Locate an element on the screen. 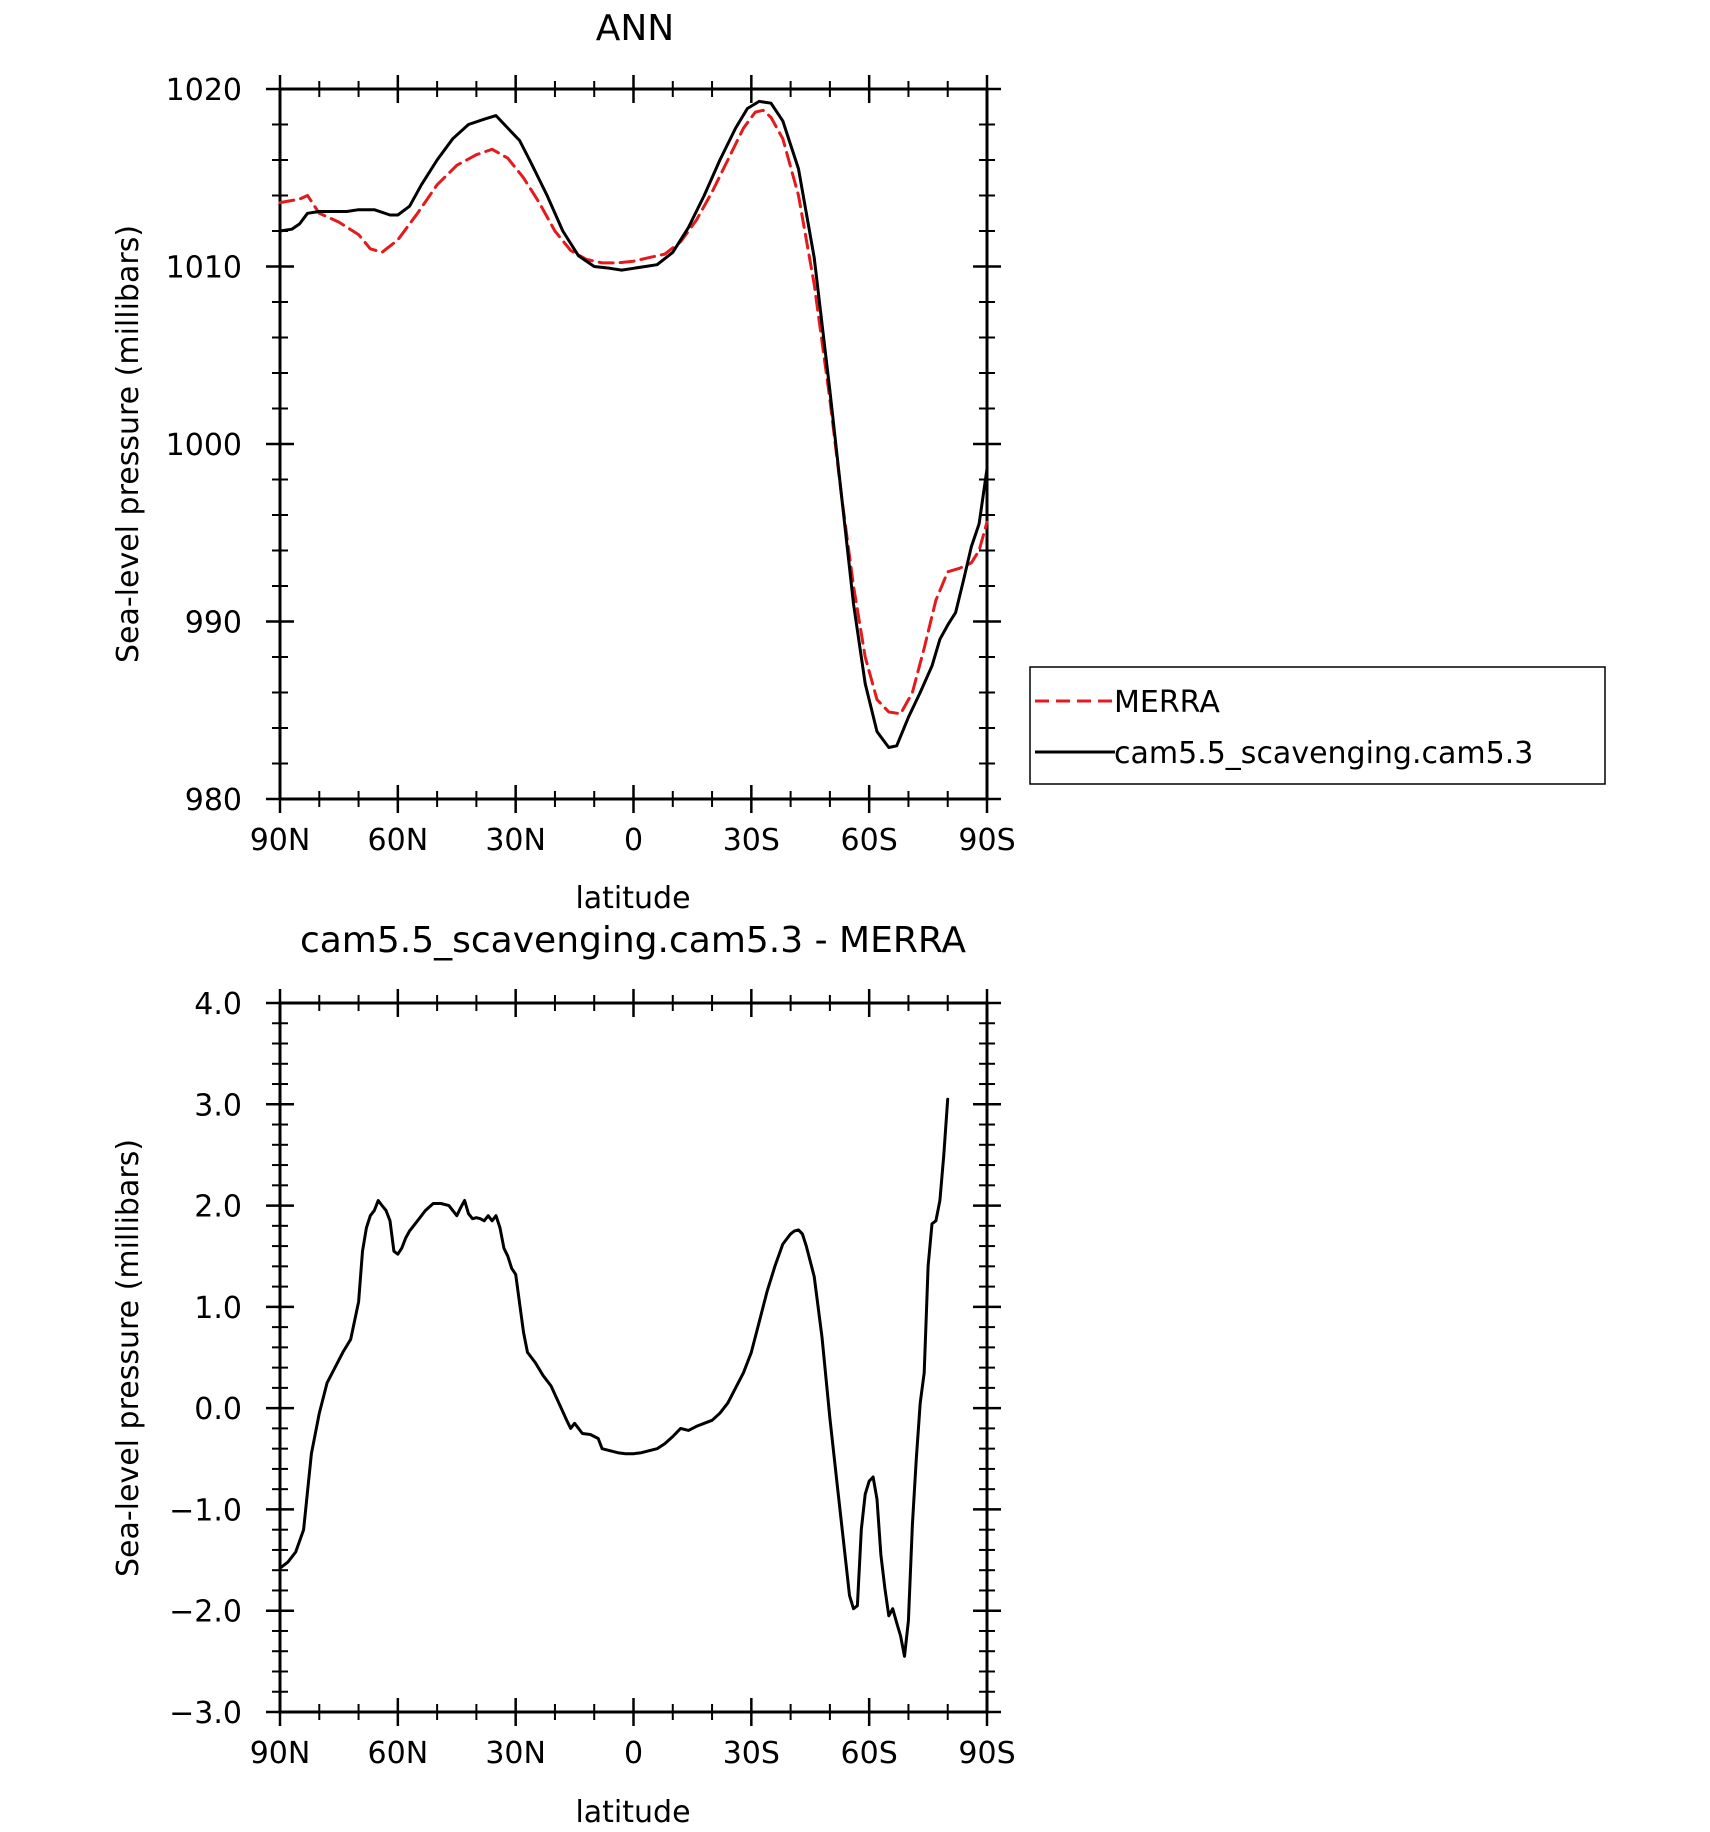 The height and width of the screenshot is (1832, 1710). legend-label-merra: MERRA is located at coordinates (1167, 702).